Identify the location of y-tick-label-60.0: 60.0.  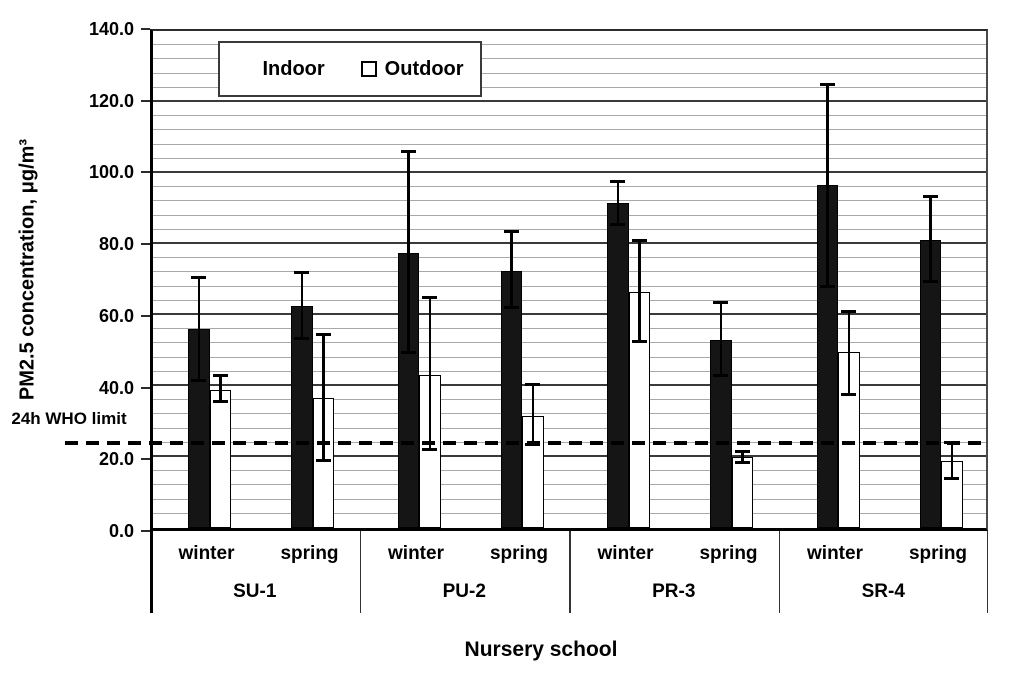
(116, 315).